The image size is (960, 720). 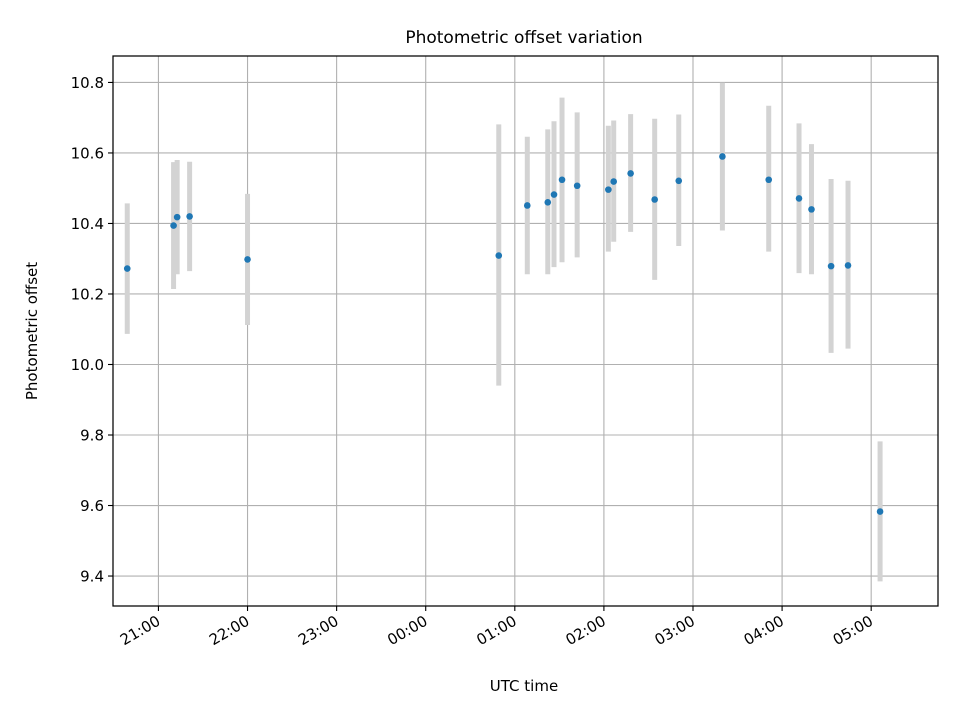 I want to click on chart-title: Photometric offset variation, so click(x=523, y=38).